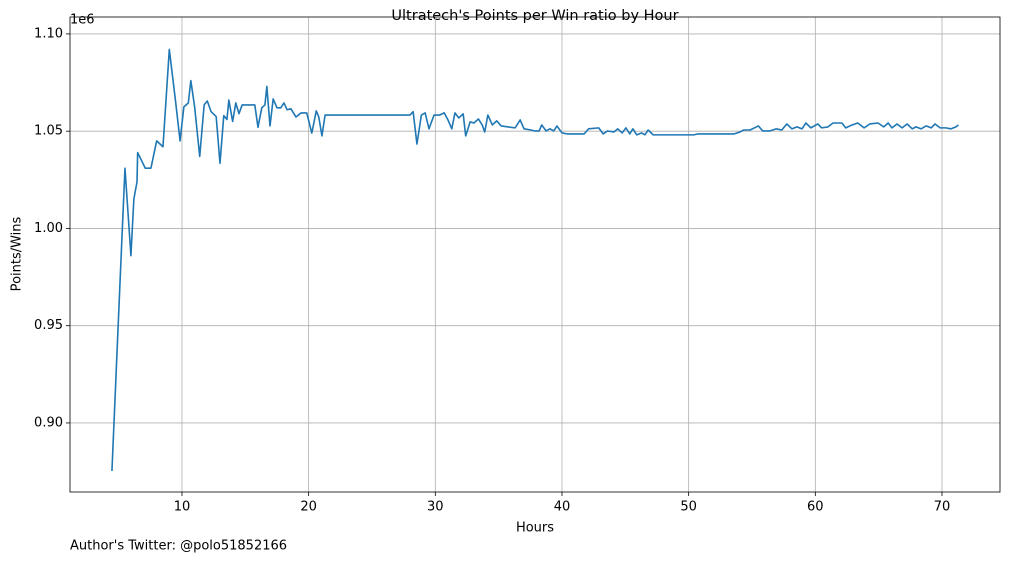  I want to click on x-tick-label: 10, so click(182, 507).